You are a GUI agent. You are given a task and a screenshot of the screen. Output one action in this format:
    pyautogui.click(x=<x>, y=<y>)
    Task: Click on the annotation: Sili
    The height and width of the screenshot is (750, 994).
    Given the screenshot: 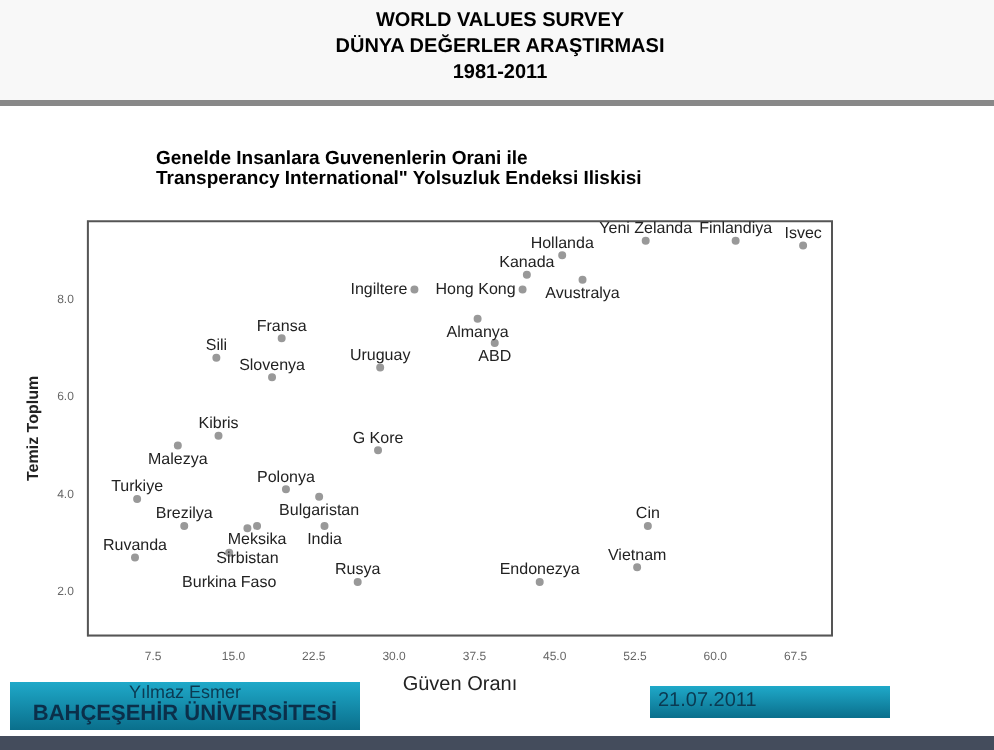 What is the action you would take?
    pyautogui.click(x=216, y=345)
    